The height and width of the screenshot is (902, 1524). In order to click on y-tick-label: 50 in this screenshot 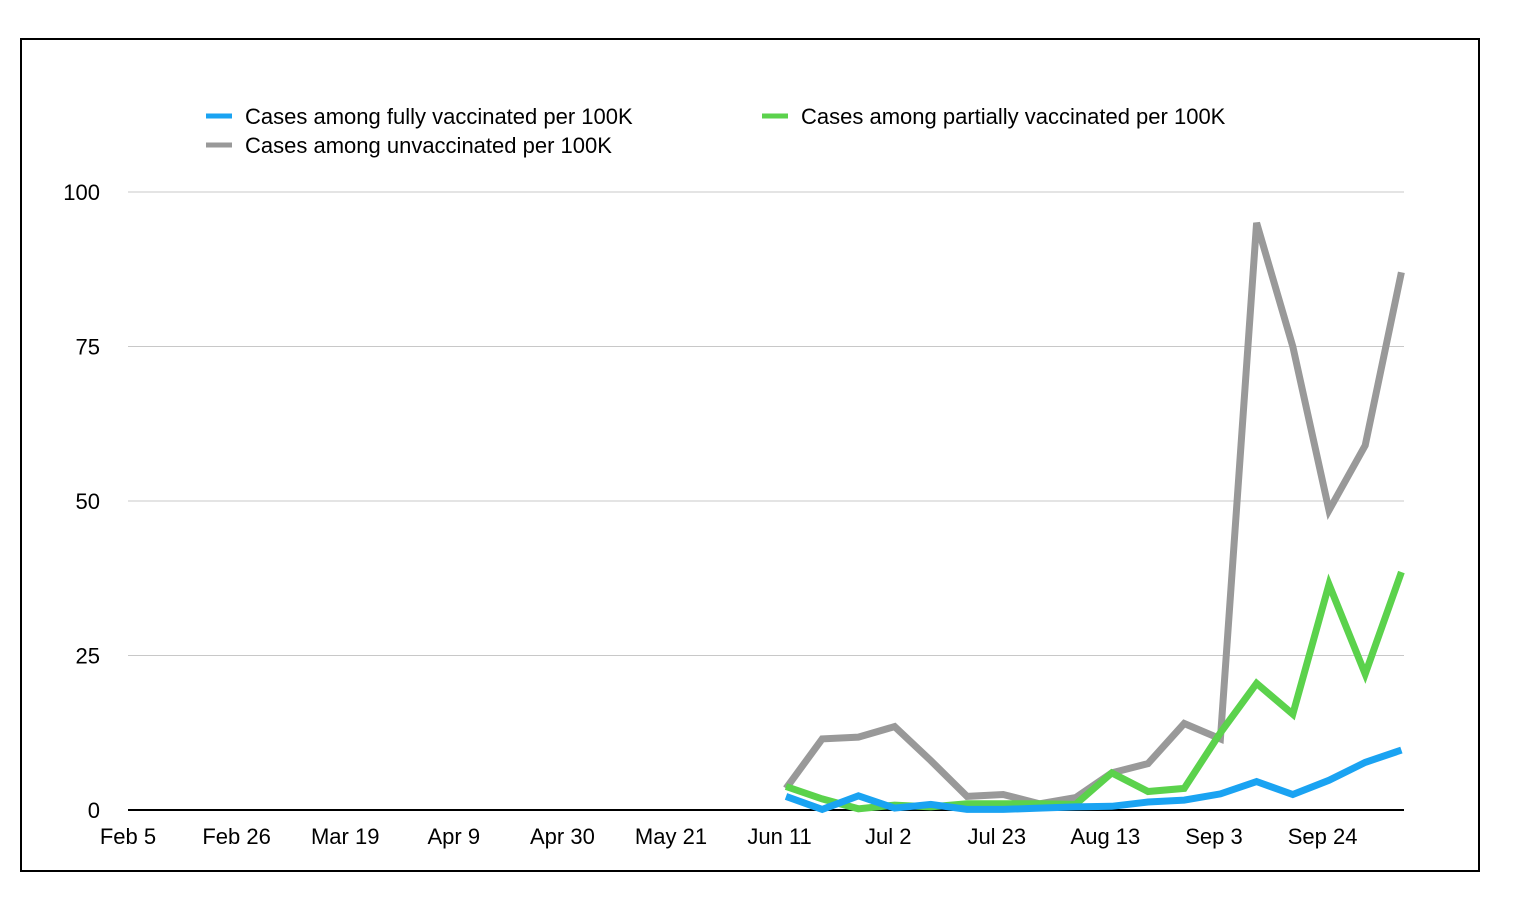, I will do `click(88, 501)`.